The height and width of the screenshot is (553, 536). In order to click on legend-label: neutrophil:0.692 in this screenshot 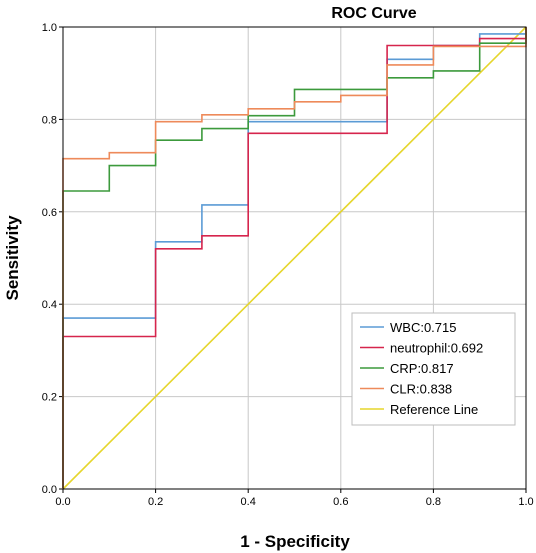, I will do `click(436, 348)`.